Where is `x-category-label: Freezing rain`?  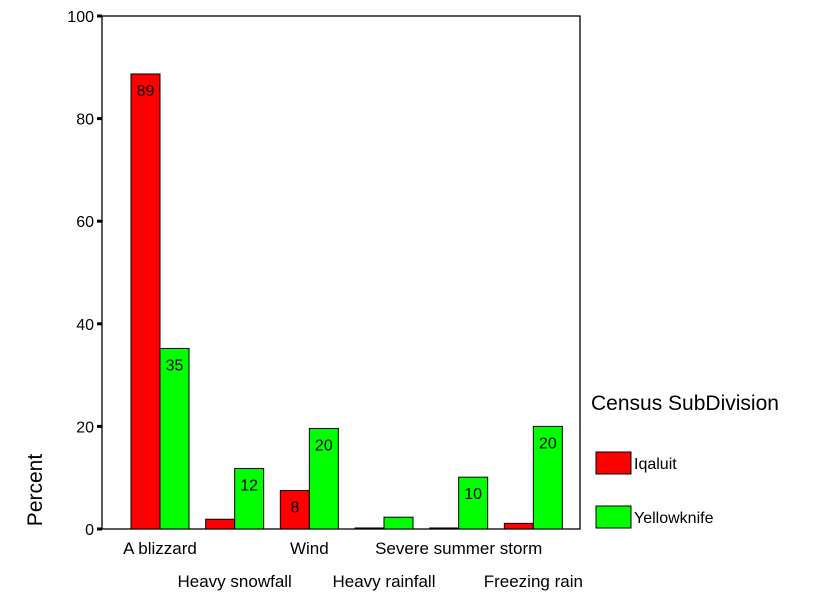
x-category-label: Freezing rain is located at coordinates (533, 581).